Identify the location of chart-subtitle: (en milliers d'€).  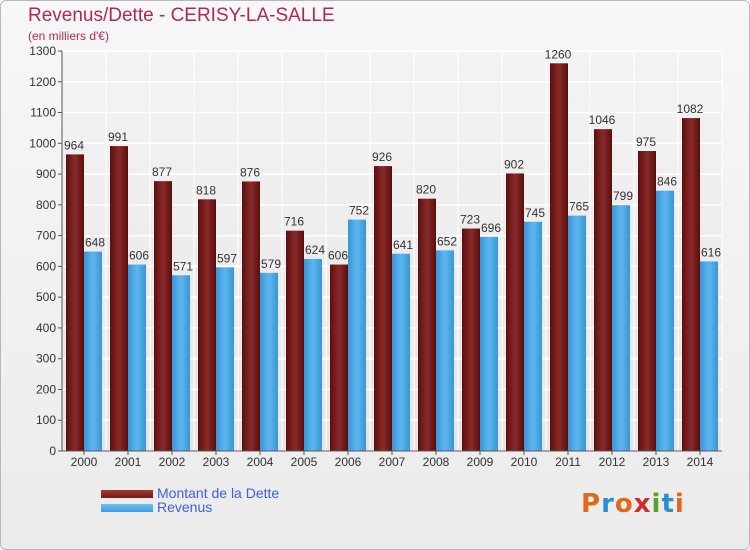
(68, 36).